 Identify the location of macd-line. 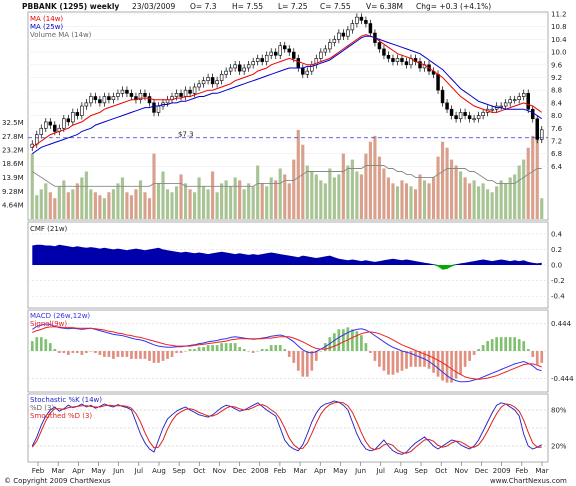
(287, 353).